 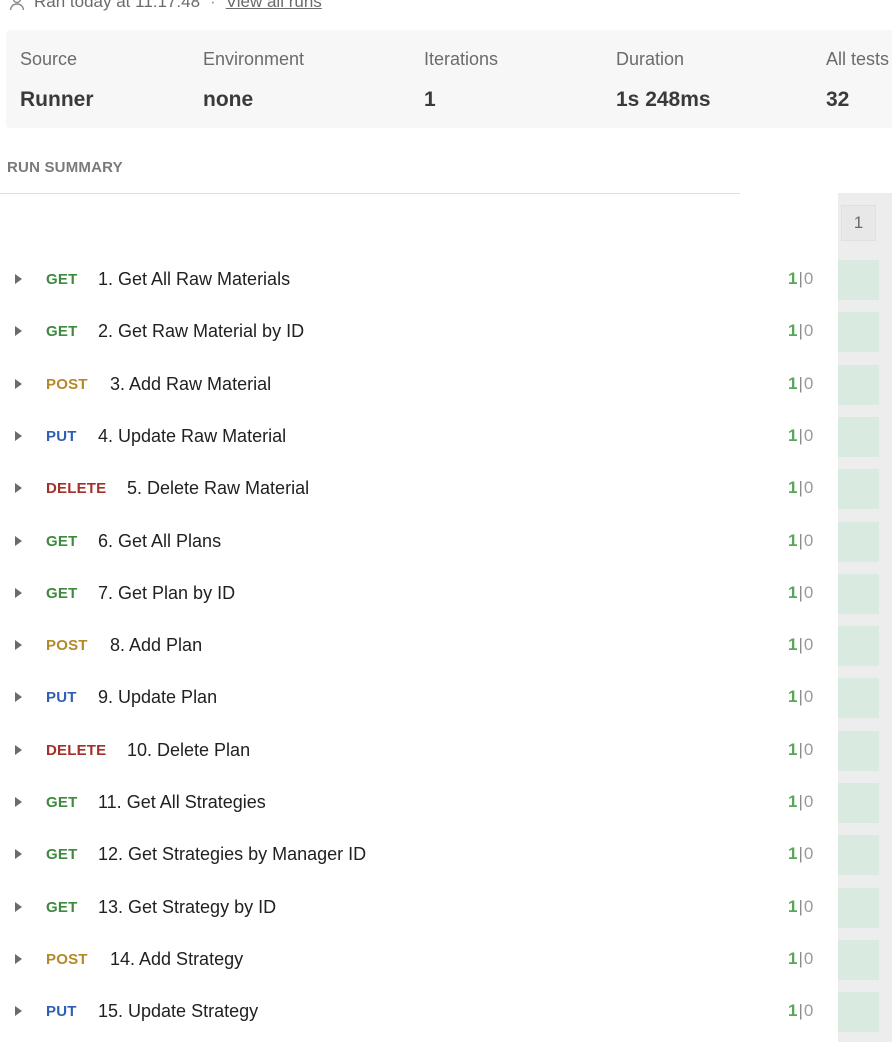 I want to click on stat-label: All tests, so click(x=858, y=59).